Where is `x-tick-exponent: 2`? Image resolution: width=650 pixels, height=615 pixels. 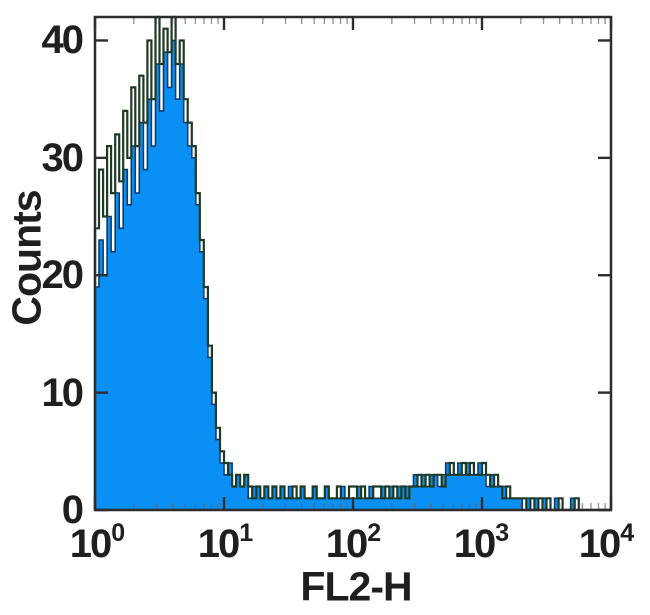 x-tick-exponent: 2 is located at coordinates (374, 533).